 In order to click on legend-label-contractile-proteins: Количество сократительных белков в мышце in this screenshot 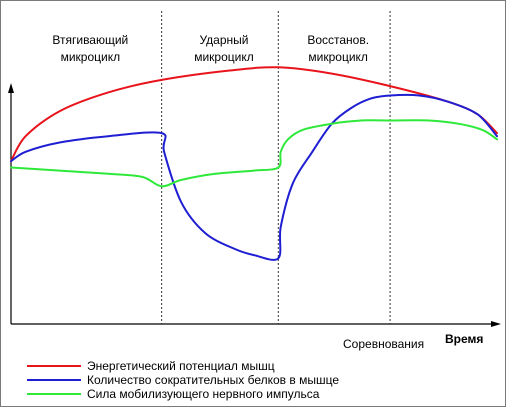, I will do `click(213, 380)`.